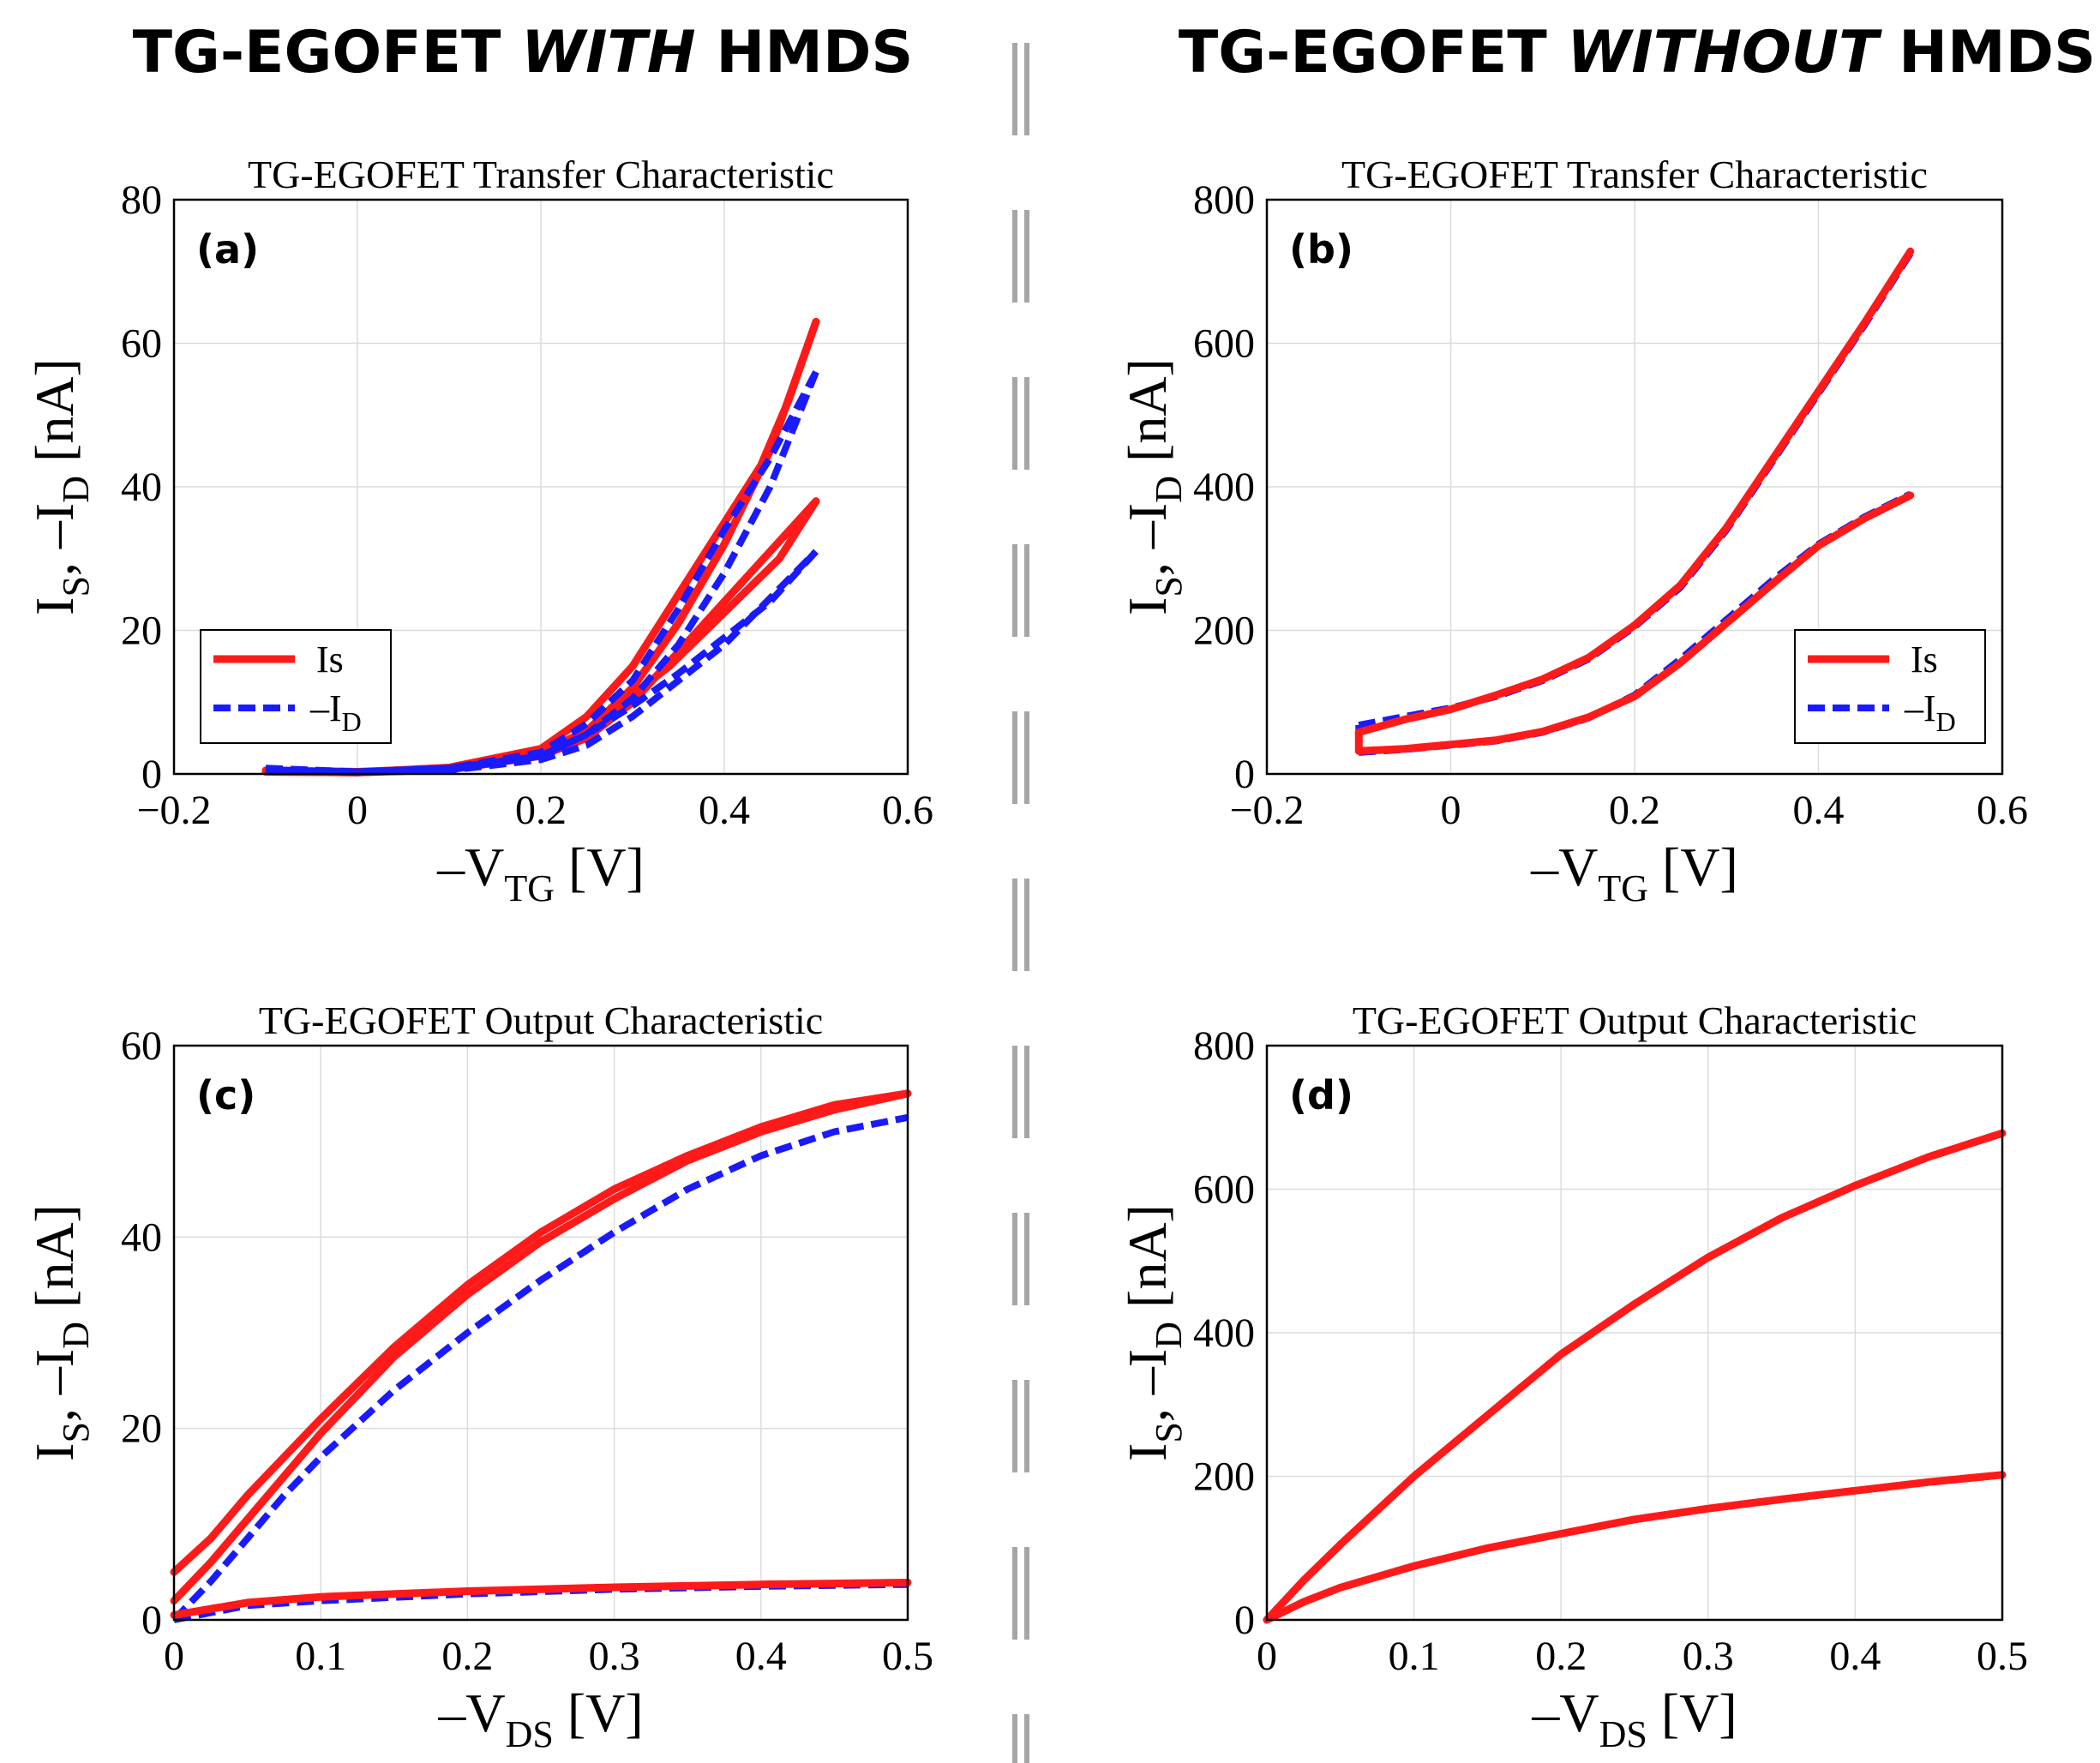  I want to click on chart-title: TG-EGOFET Output Characteristic, so click(1635, 1020).